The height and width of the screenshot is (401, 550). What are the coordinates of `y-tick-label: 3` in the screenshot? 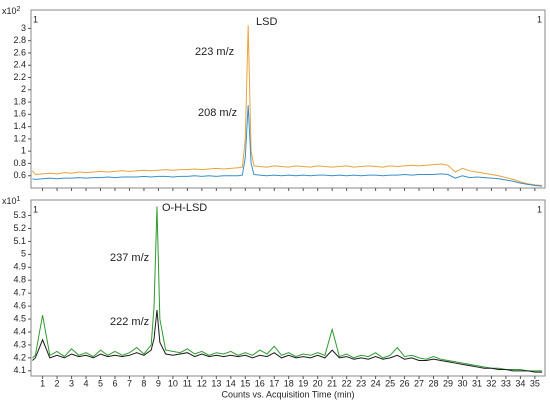 It's located at (23, 28).